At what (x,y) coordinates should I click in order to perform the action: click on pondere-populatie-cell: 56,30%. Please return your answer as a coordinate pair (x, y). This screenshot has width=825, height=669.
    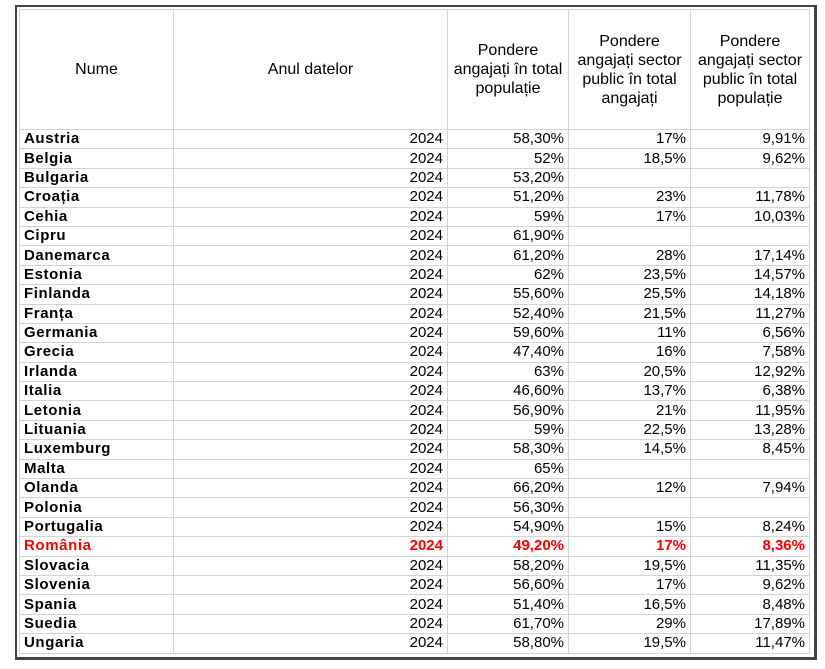
    Looking at the image, I should click on (508, 507).